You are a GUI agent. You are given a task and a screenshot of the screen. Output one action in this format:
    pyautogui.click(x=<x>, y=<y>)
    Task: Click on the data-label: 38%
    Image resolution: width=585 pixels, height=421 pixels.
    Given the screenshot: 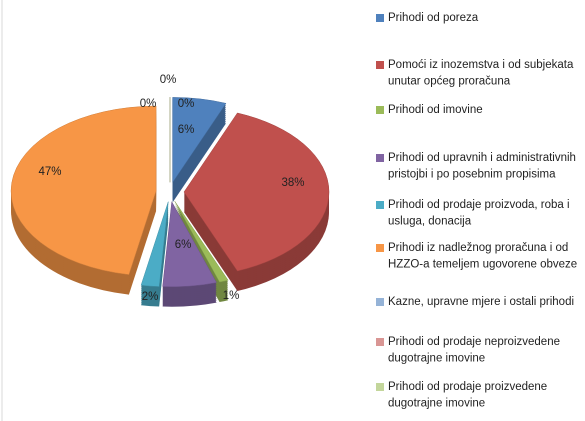 What is the action you would take?
    pyautogui.click(x=292, y=183)
    